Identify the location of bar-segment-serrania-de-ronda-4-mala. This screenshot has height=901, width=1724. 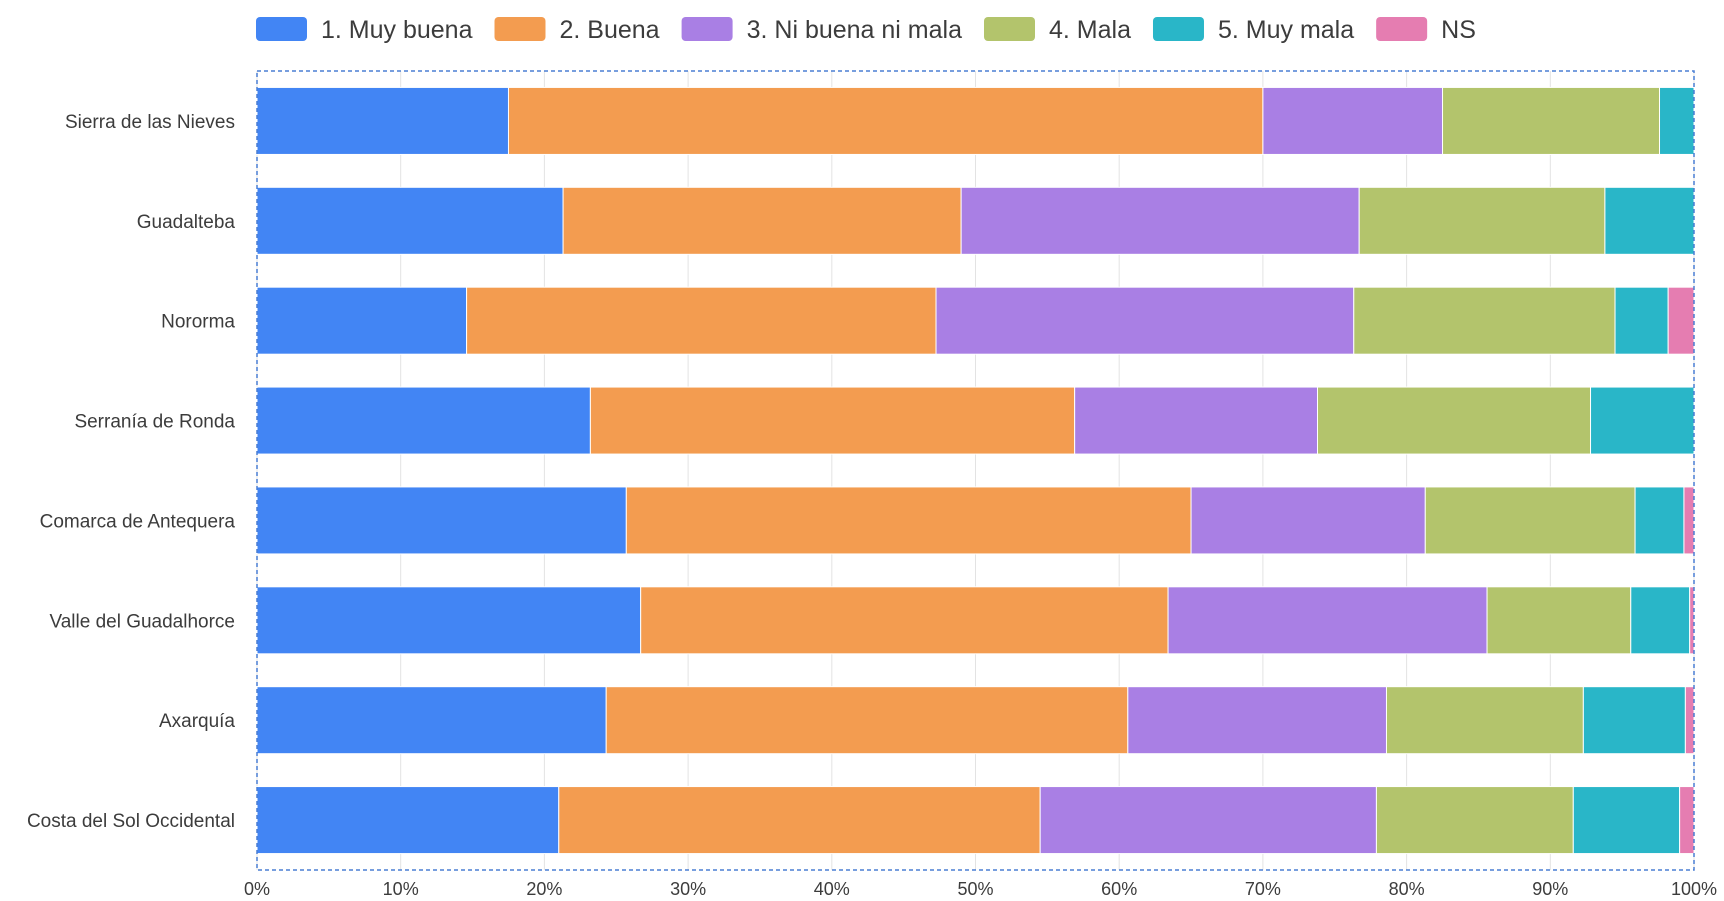
(1454, 420).